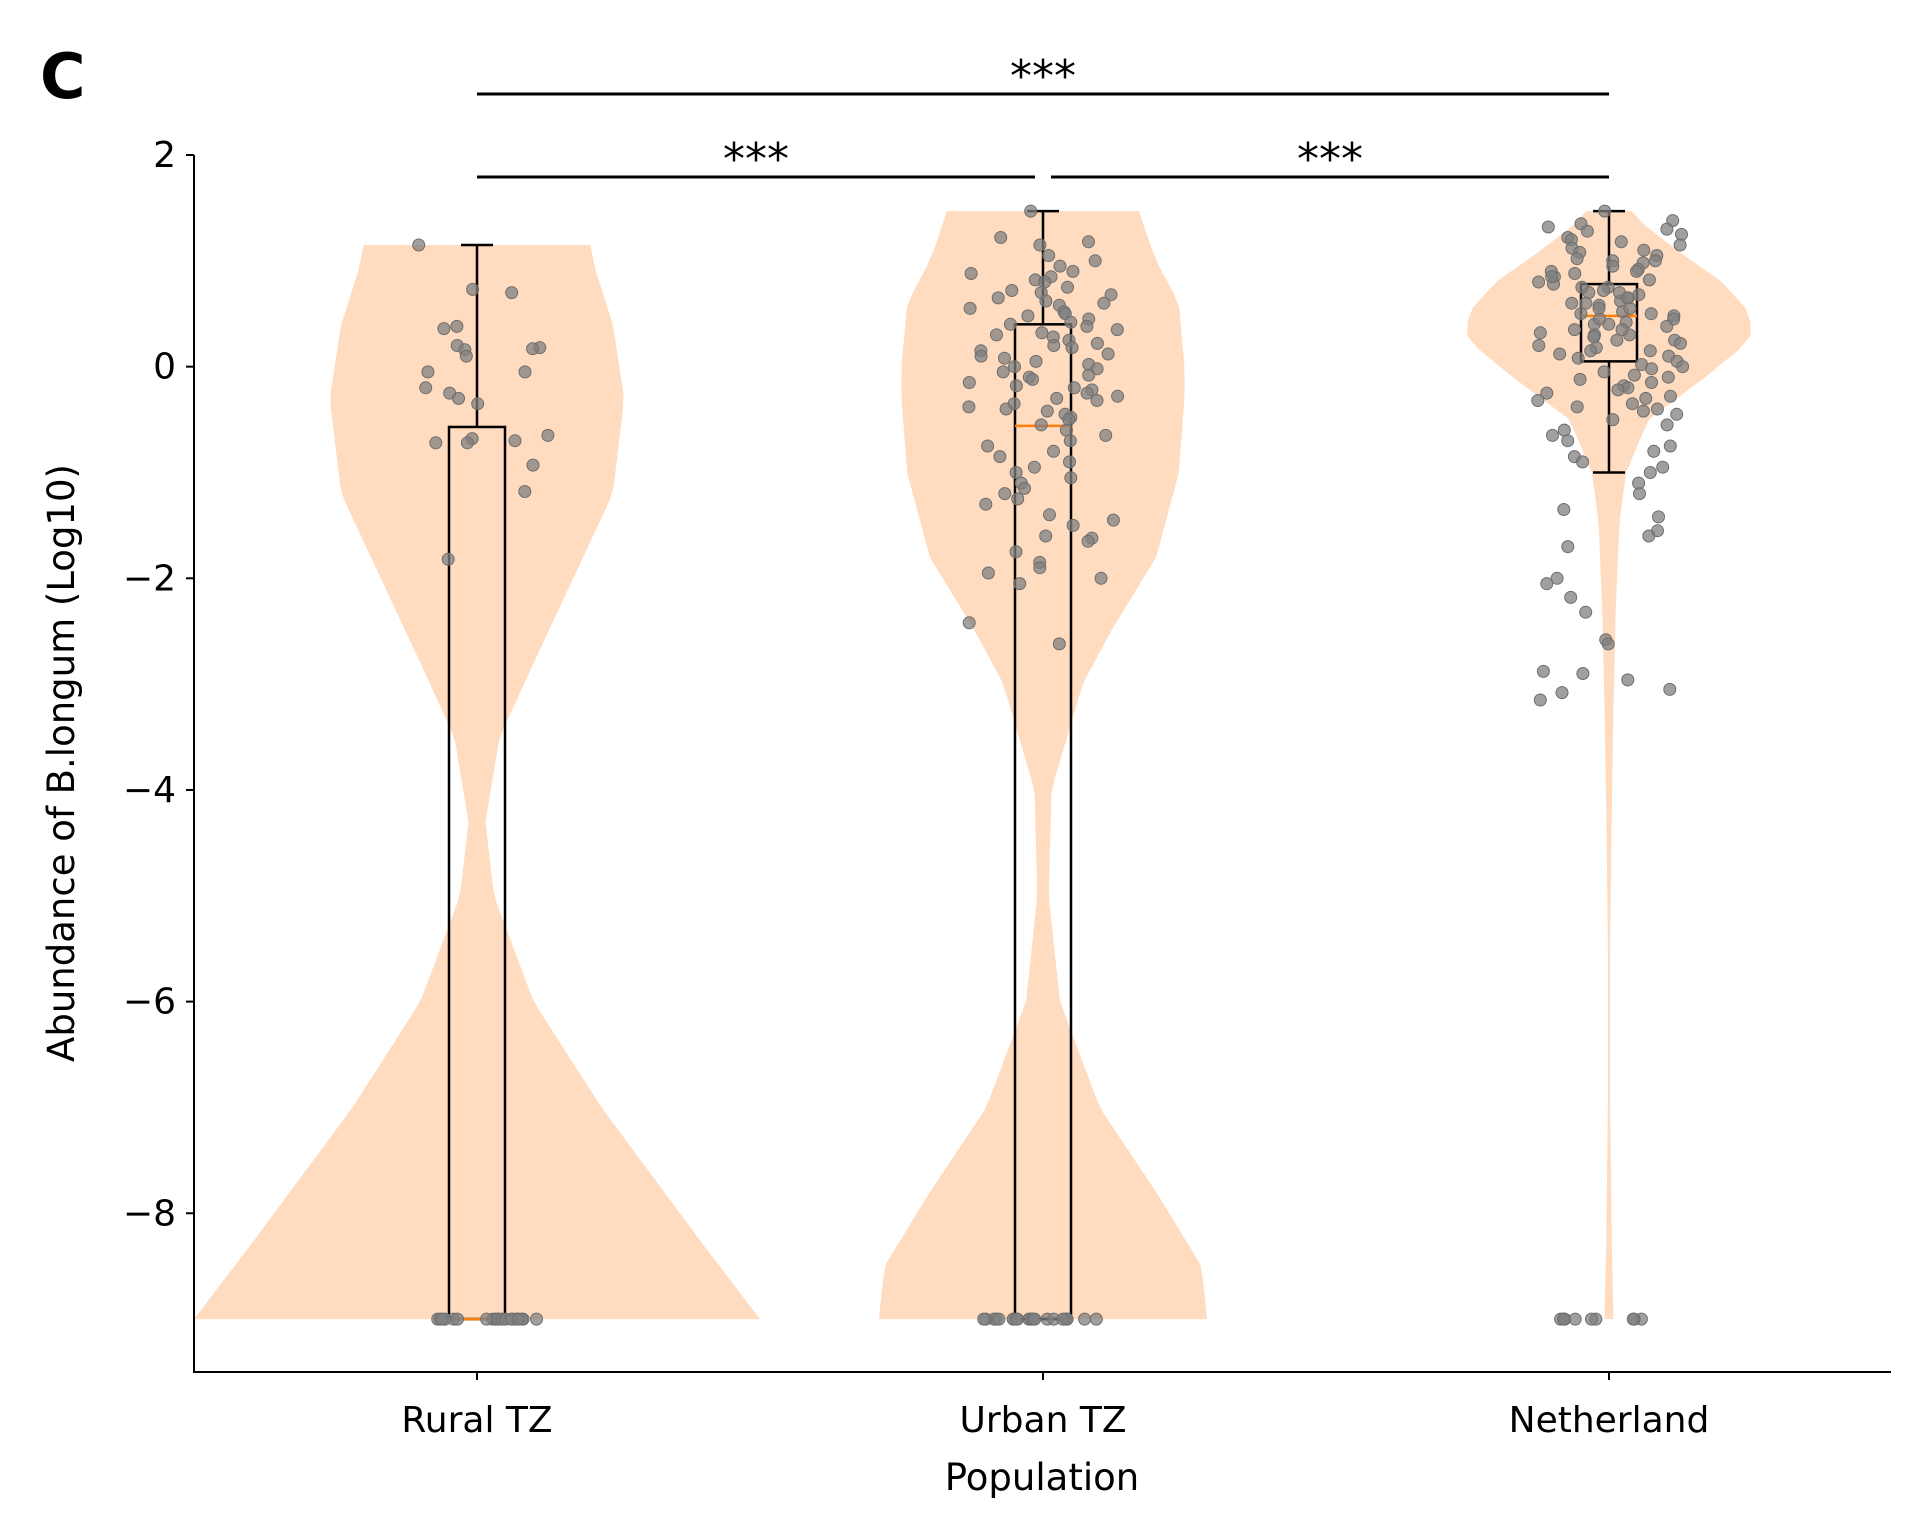 The width and height of the screenshot is (1921, 1534). What do you see at coordinates (158, 684) in the screenshot?
I see `y-ticks: 2 0 −2 −4 −6 −8` at bounding box center [158, 684].